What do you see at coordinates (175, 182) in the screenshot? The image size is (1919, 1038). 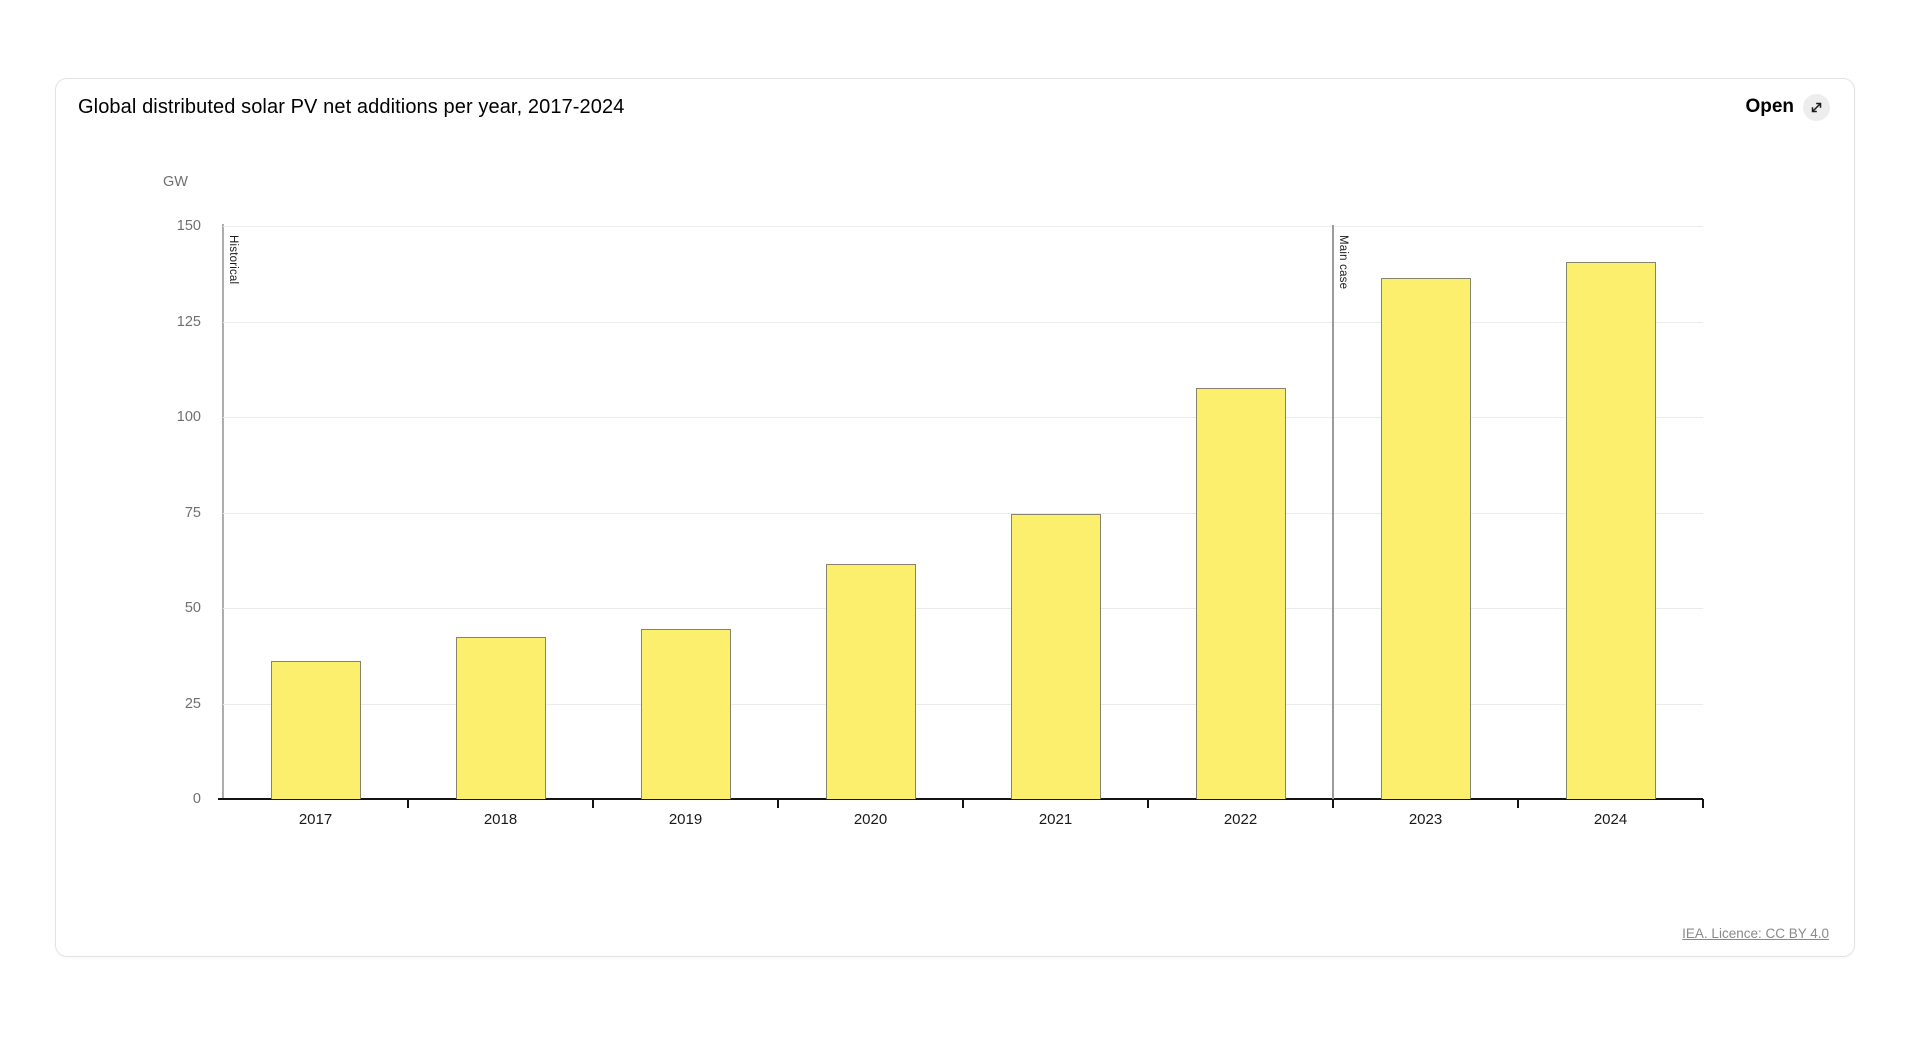 I see `y-axis-unit-label: GW` at bounding box center [175, 182].